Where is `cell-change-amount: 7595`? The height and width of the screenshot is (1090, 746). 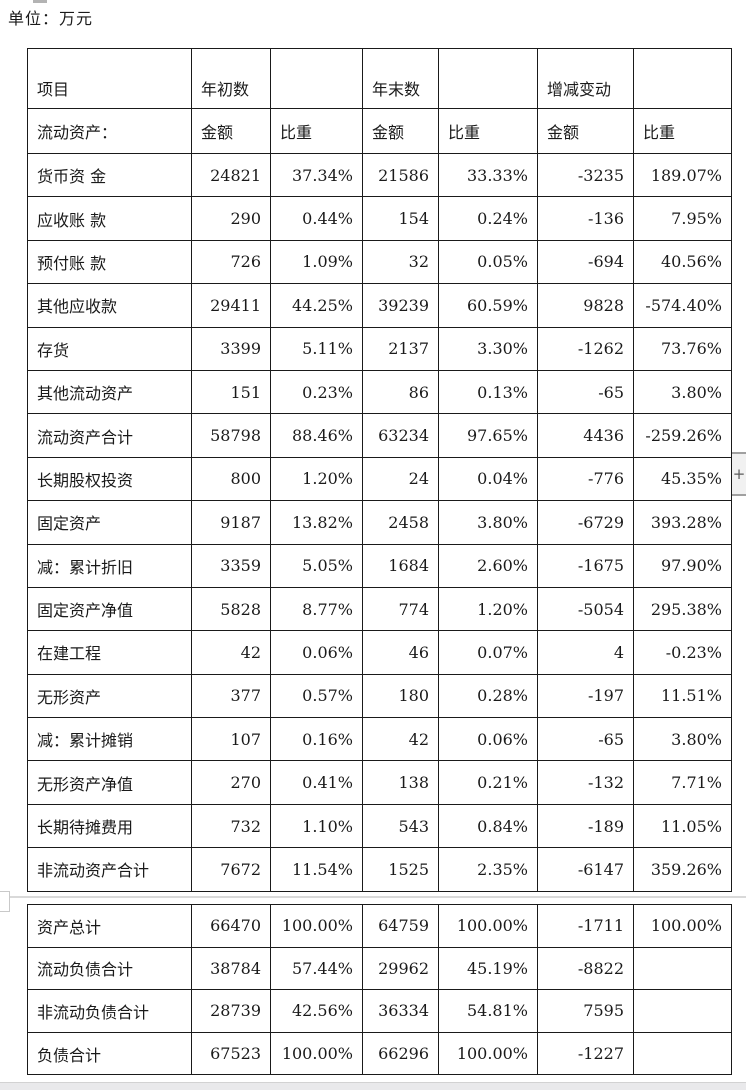
cell-change-amount: 7595 is located at coordinates (585, 1011).